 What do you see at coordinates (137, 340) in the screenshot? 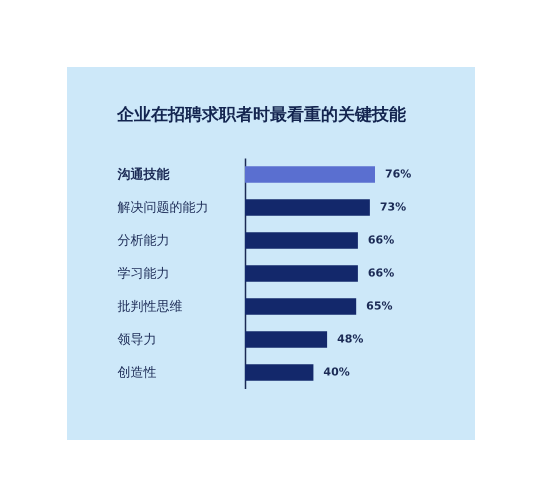
I see `y-tick-label: 领导力` at bounding box center [137, 340].